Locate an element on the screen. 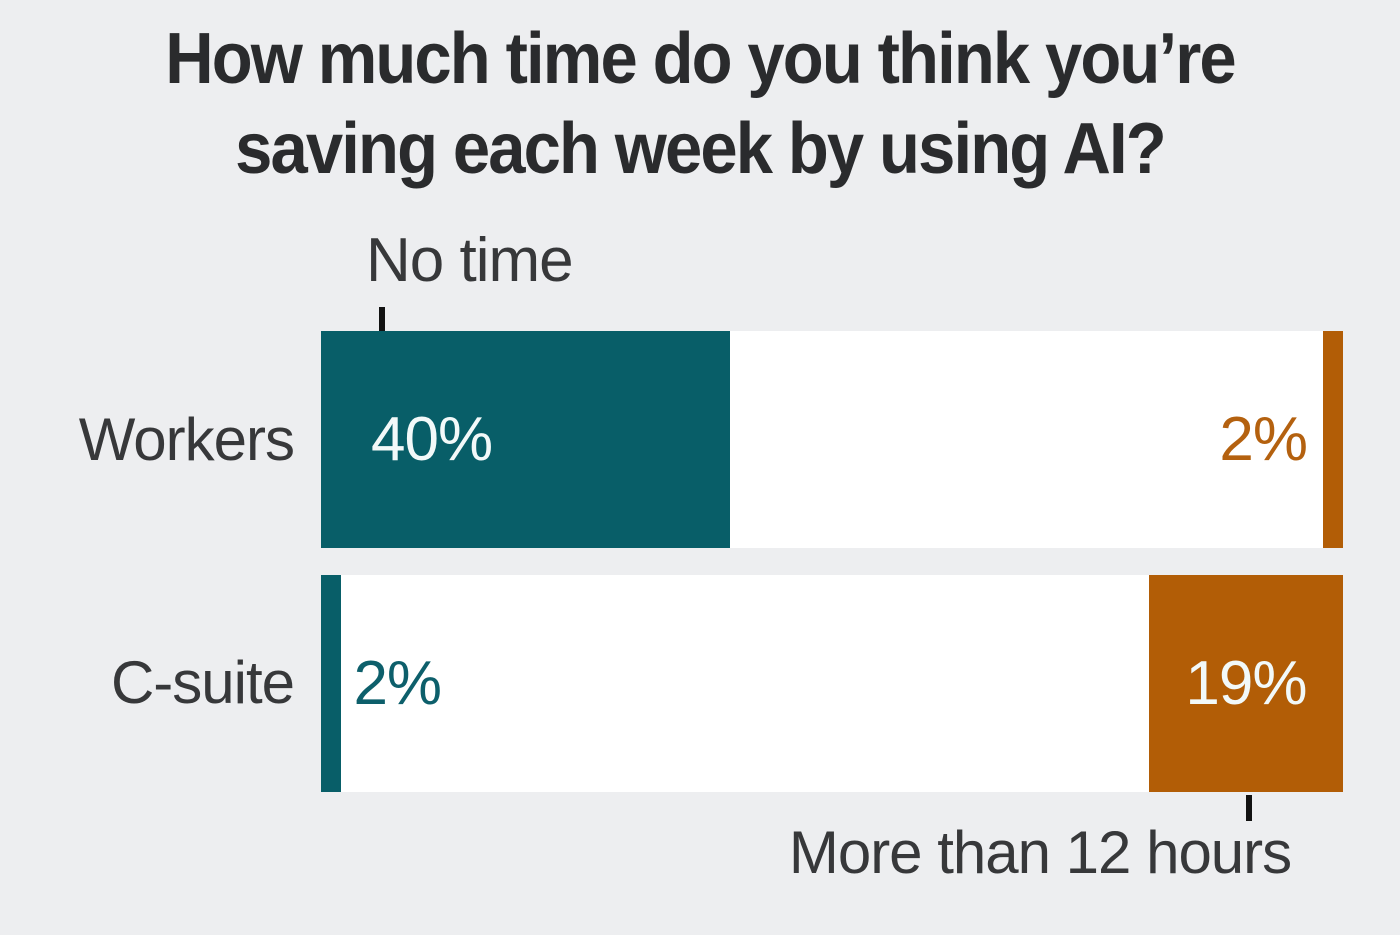  row-label-workers: Workers is located at coordinates (186, 439).